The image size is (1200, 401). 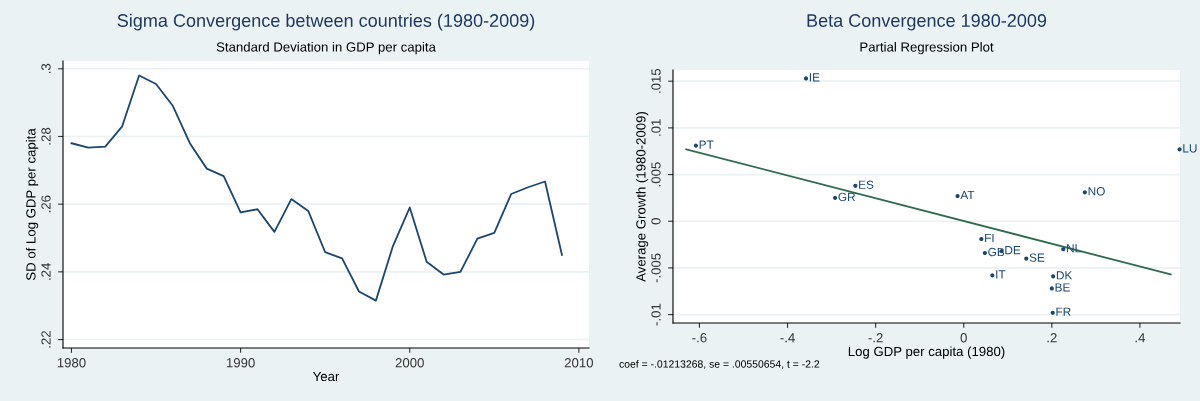 I want to click on y-tick-label: .22, so click(x=46, y=339).